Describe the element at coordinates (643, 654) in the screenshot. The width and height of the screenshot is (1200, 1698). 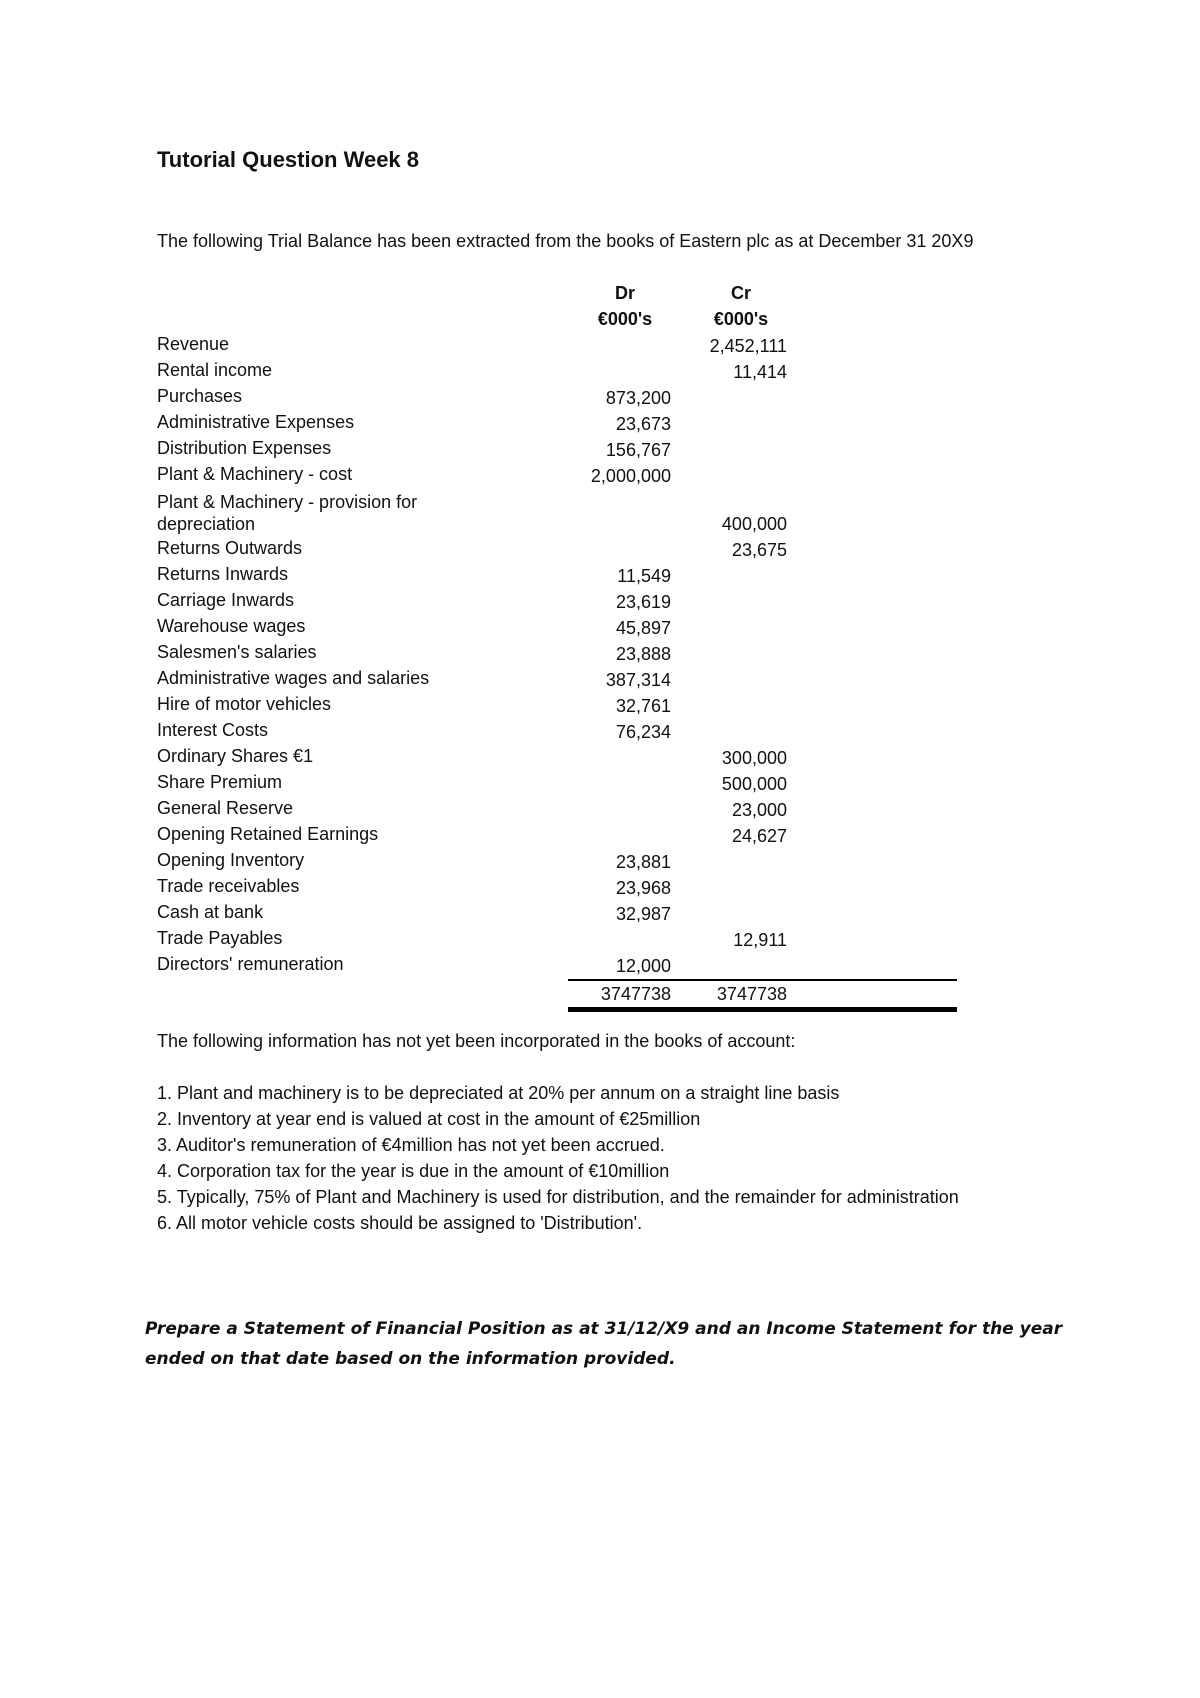
I see `dr-value: 23,888` at that location.